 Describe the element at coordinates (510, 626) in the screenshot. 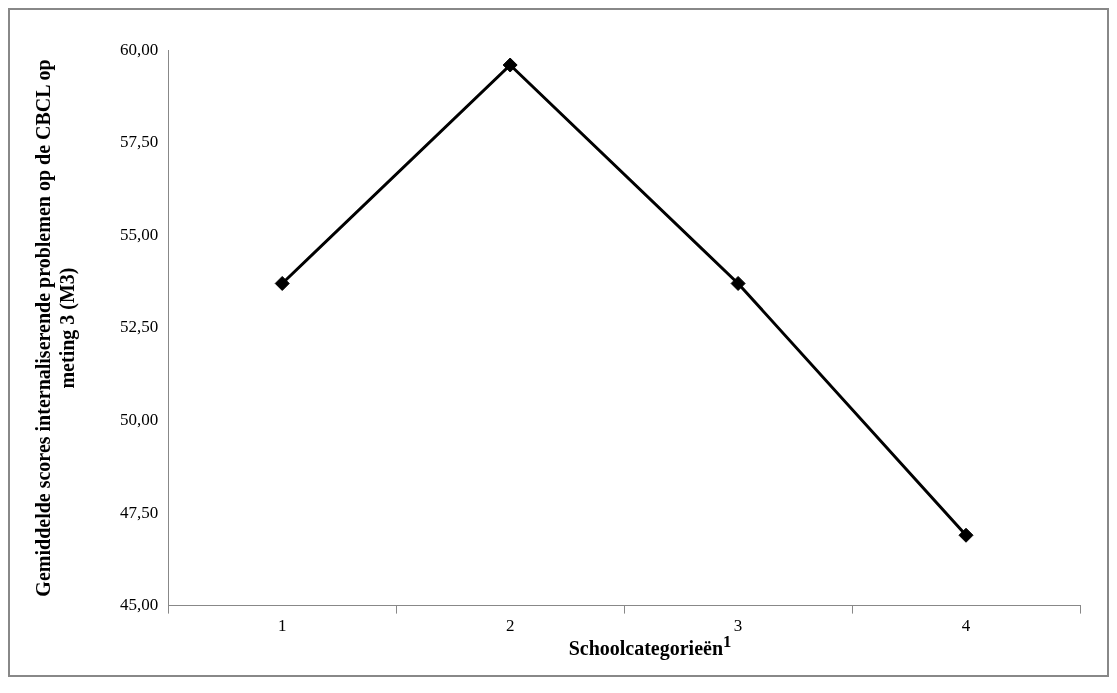

I see `x-tick-label: 2` at that location.